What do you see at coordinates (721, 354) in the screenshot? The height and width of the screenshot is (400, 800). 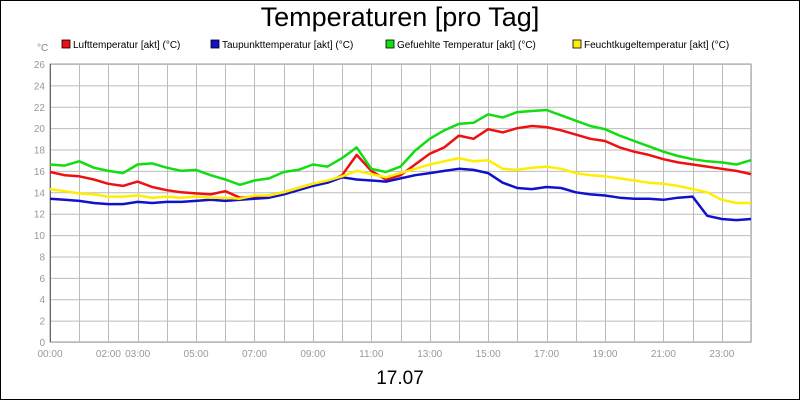 I see `x-tick-label: 23:00` at bounding box center [721, 354].